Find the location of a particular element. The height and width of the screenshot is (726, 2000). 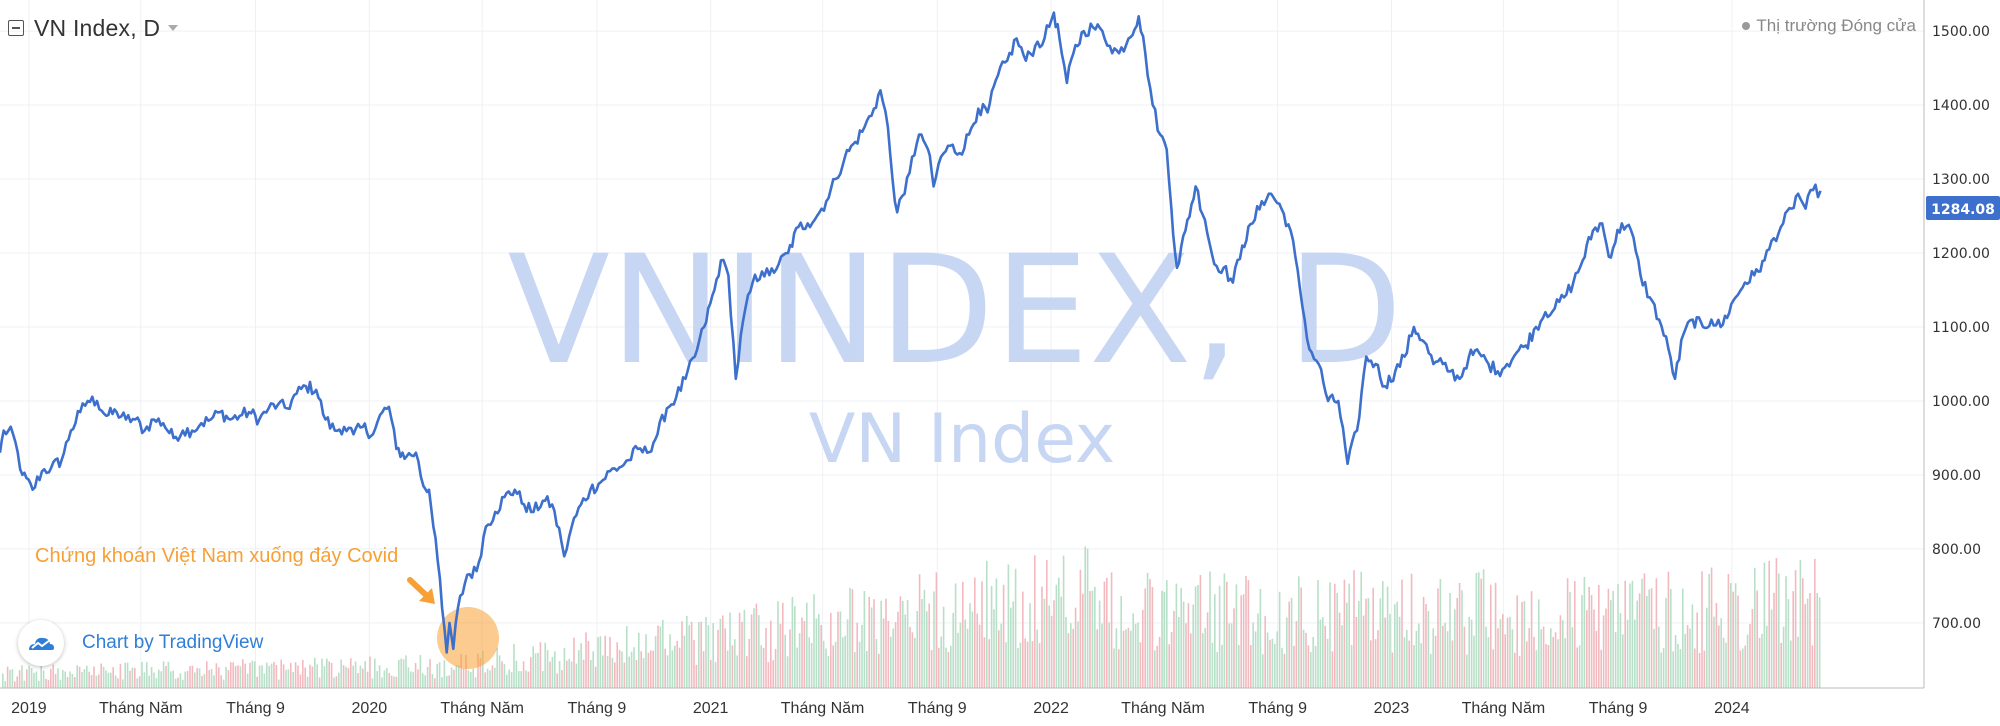

symbol-title: VN Index, D is located at coordinates (97, 27).